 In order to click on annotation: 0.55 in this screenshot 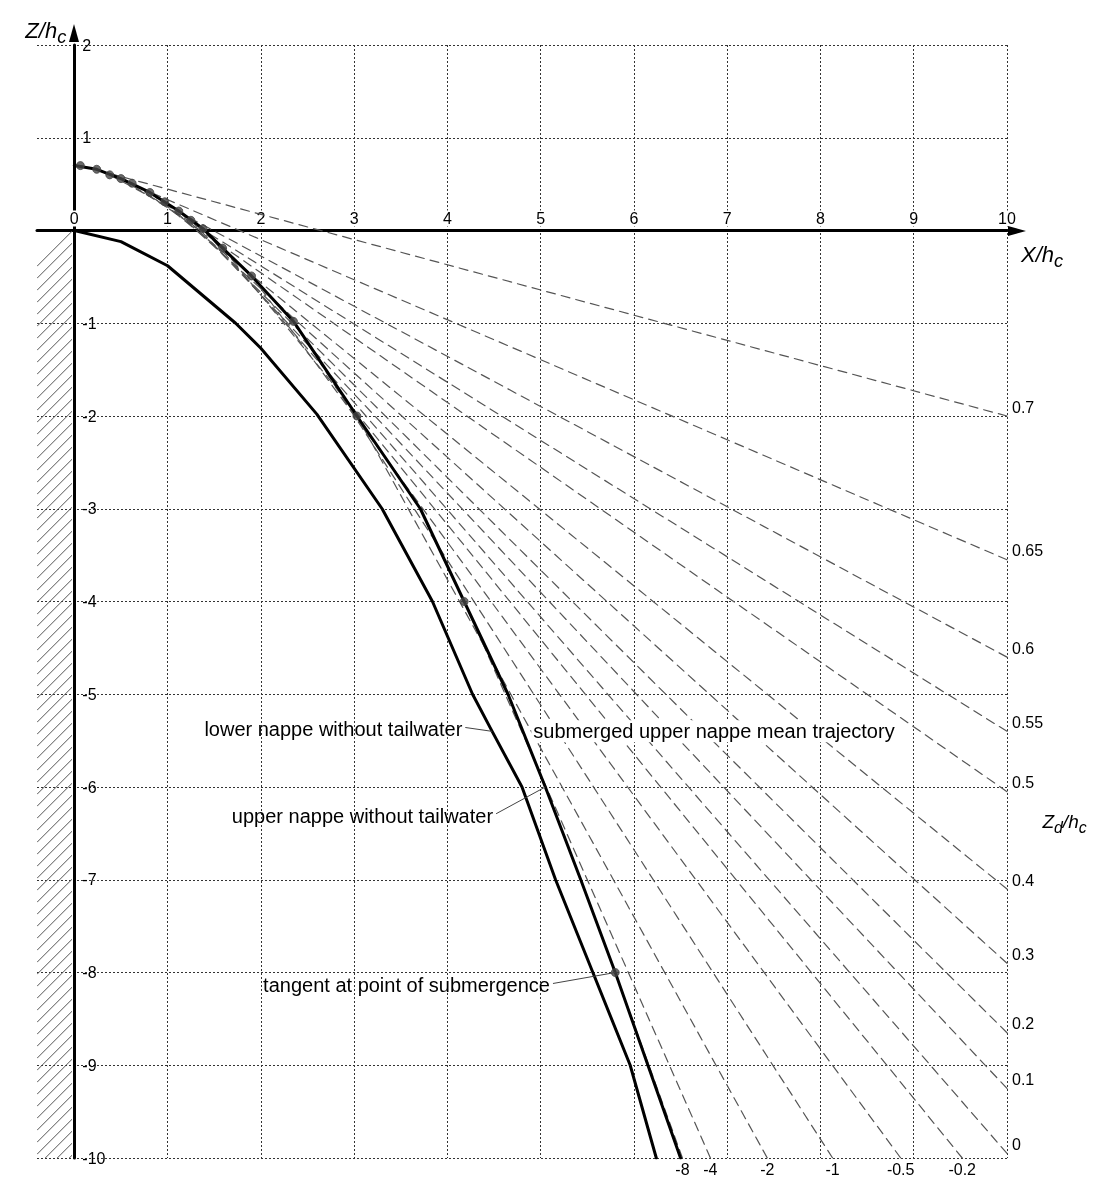, I will do `click(1028, 722)`.